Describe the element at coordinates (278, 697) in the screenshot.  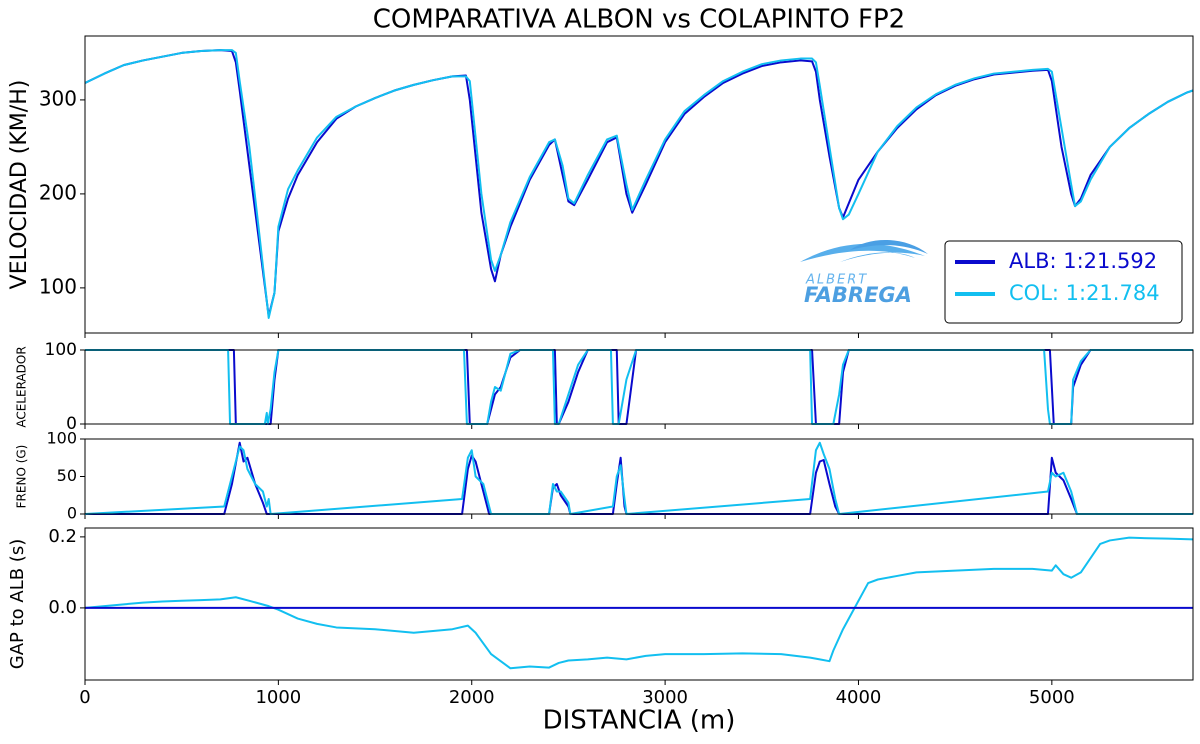
I see `x-tick-label: 1000` at that location.